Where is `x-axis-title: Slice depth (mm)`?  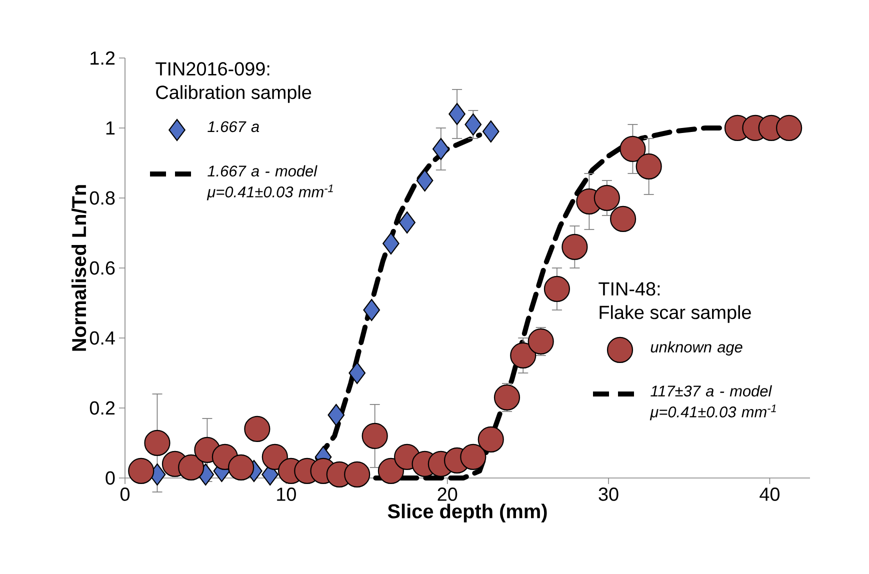
x-axis-title: Slice depth (mm) is located at coordinates (467, 513).